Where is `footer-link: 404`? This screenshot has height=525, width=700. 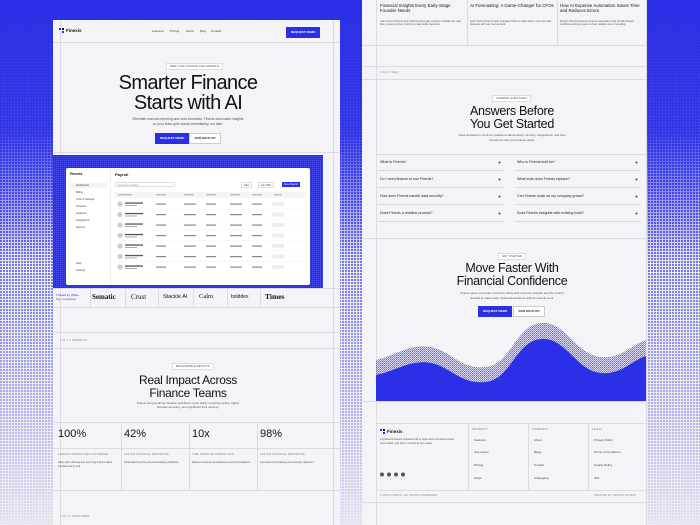 footer-link: 404 is located at coordinates (597, 478).